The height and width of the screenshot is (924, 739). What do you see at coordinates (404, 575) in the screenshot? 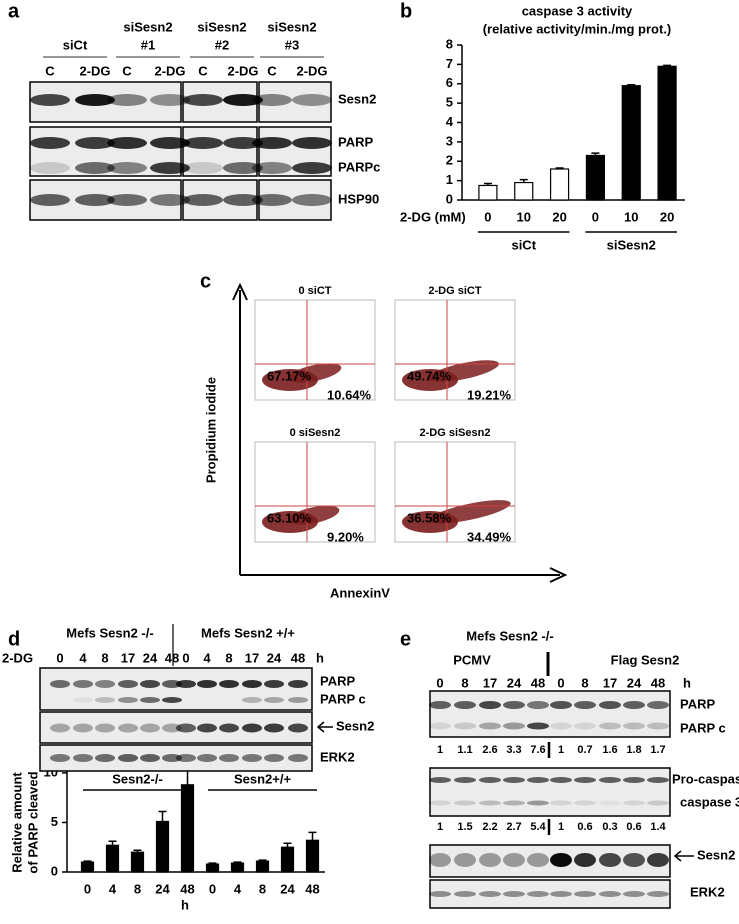
I see `axis-arrow` at bounding box center [404, 575].